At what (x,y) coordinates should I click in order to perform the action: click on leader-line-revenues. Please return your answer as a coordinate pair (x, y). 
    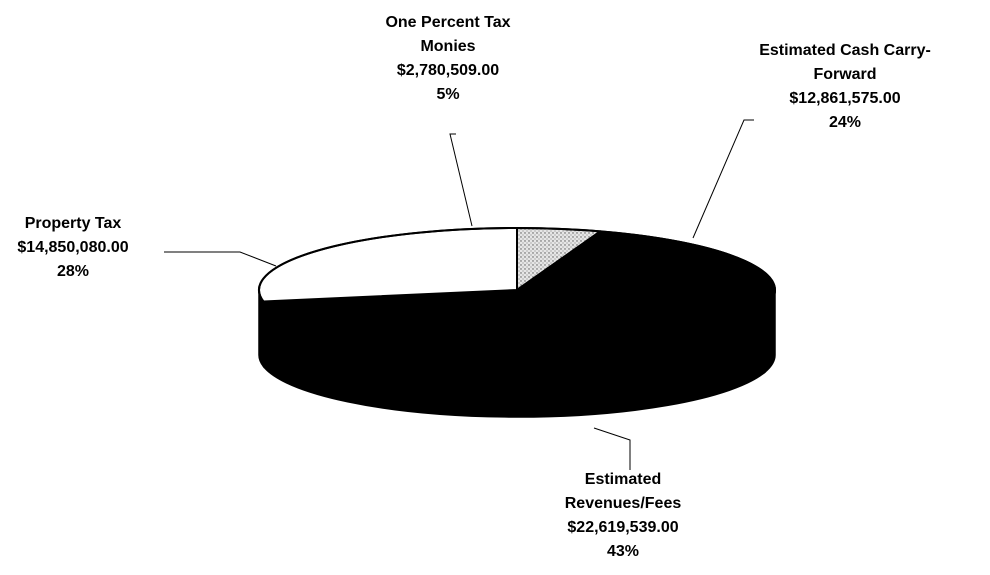
    Looking at the image, I should click on (612, 448).